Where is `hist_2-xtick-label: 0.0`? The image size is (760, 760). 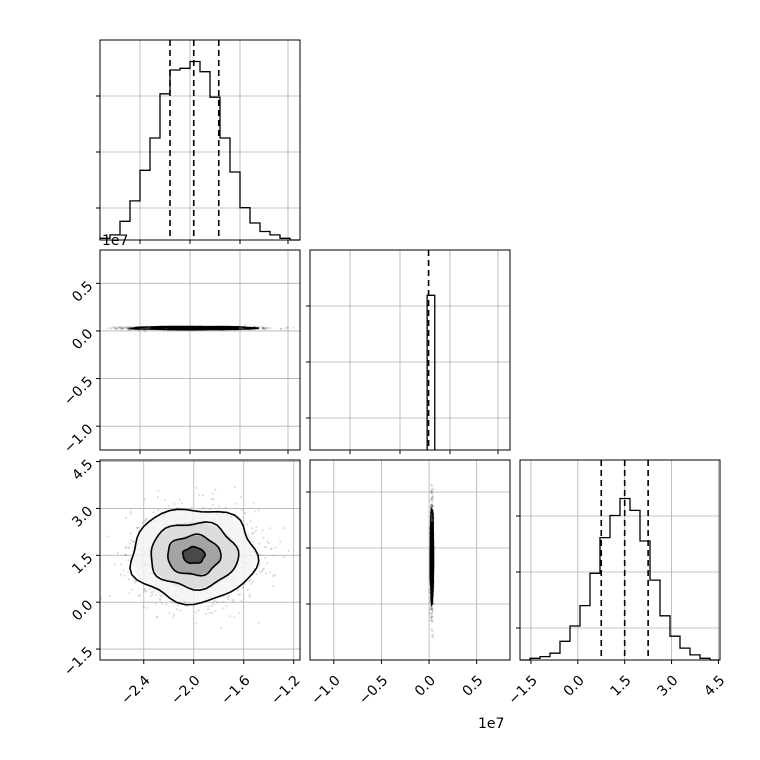
hist_2-xtick-label: 0.0 is located at coordinates (574, 686).